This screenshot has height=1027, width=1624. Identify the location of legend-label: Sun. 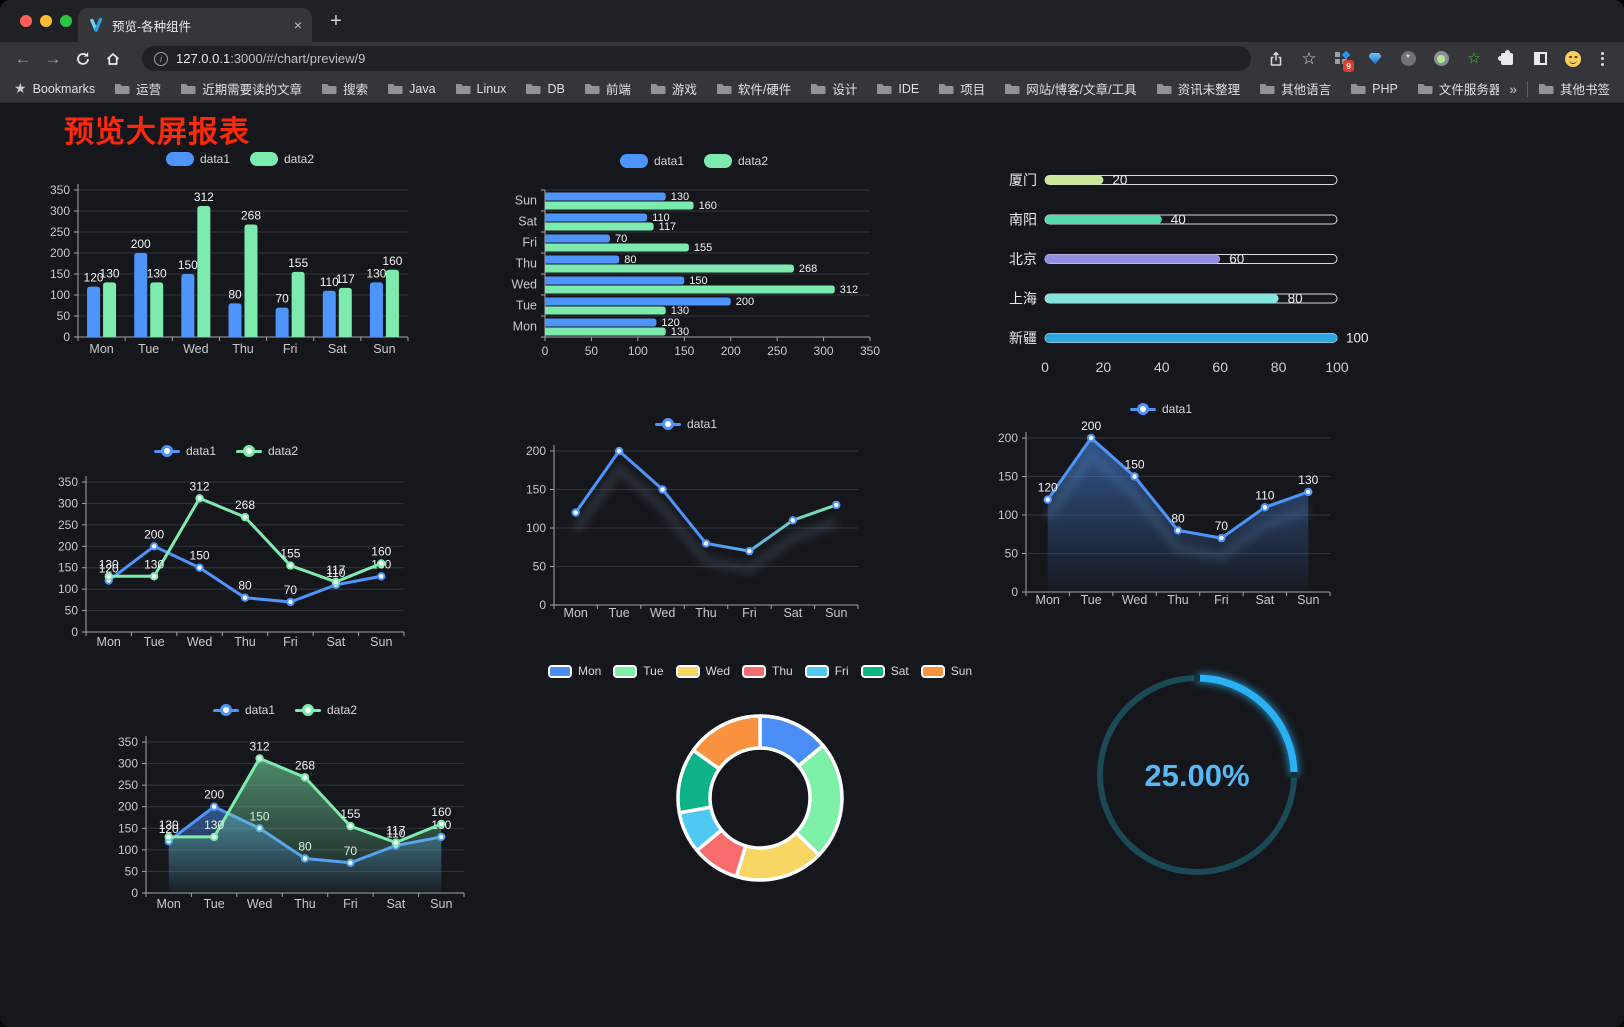
(961, 671).